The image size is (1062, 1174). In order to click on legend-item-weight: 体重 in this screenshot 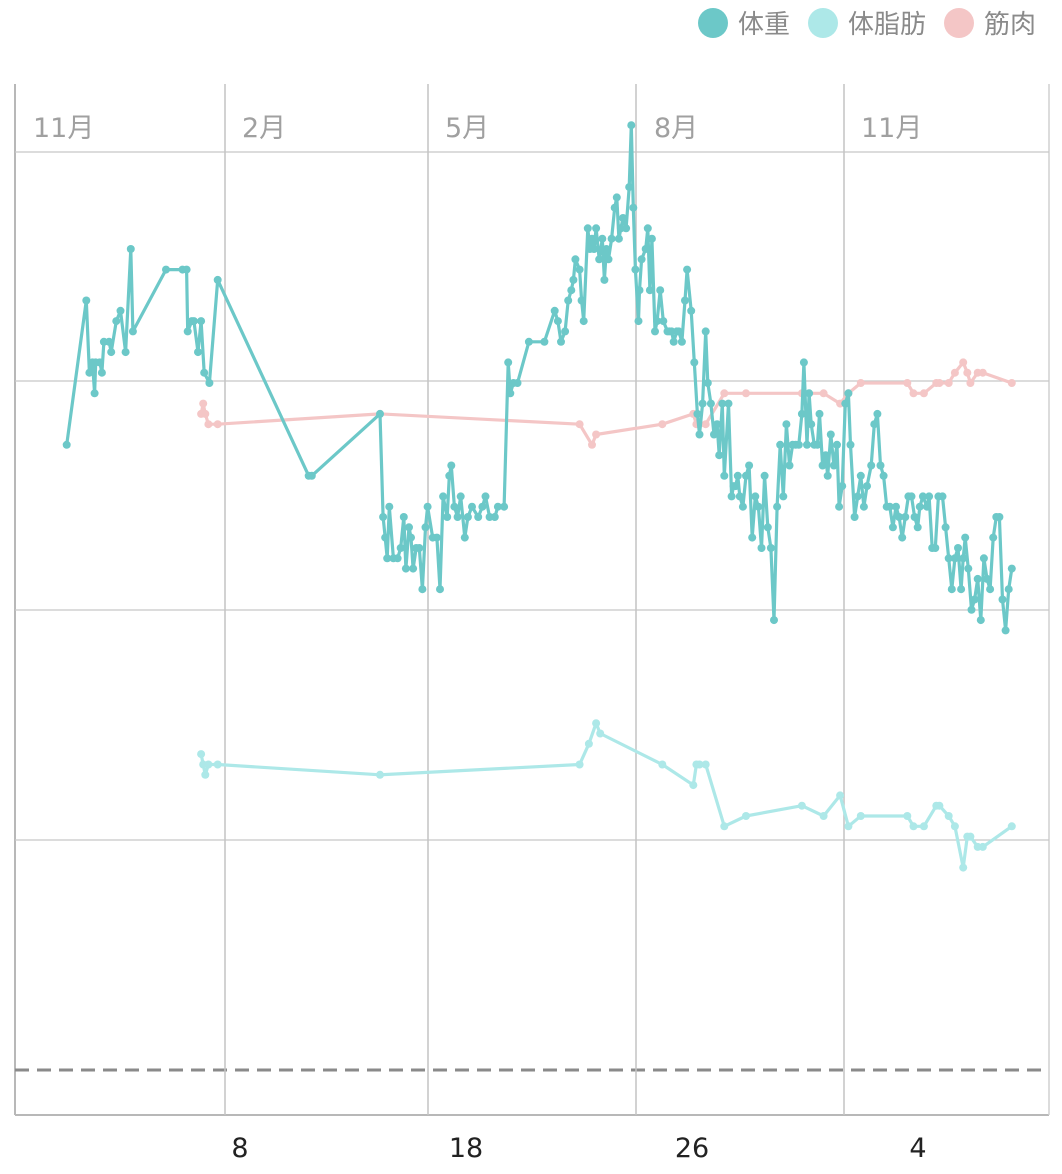, I will do `click(743, 22)`.